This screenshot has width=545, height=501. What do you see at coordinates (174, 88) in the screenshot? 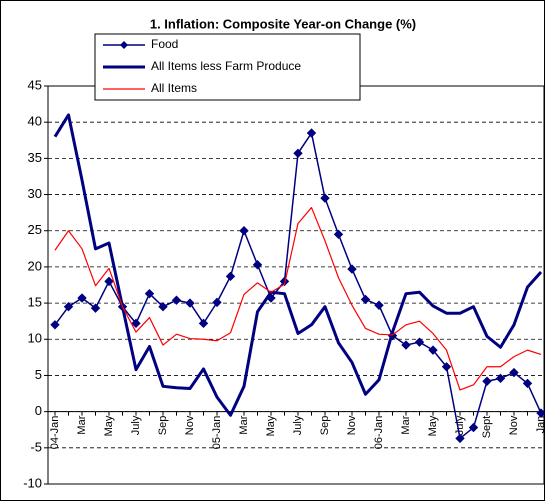
I see `legend-label: All Items` at bounding box center [174, 88].